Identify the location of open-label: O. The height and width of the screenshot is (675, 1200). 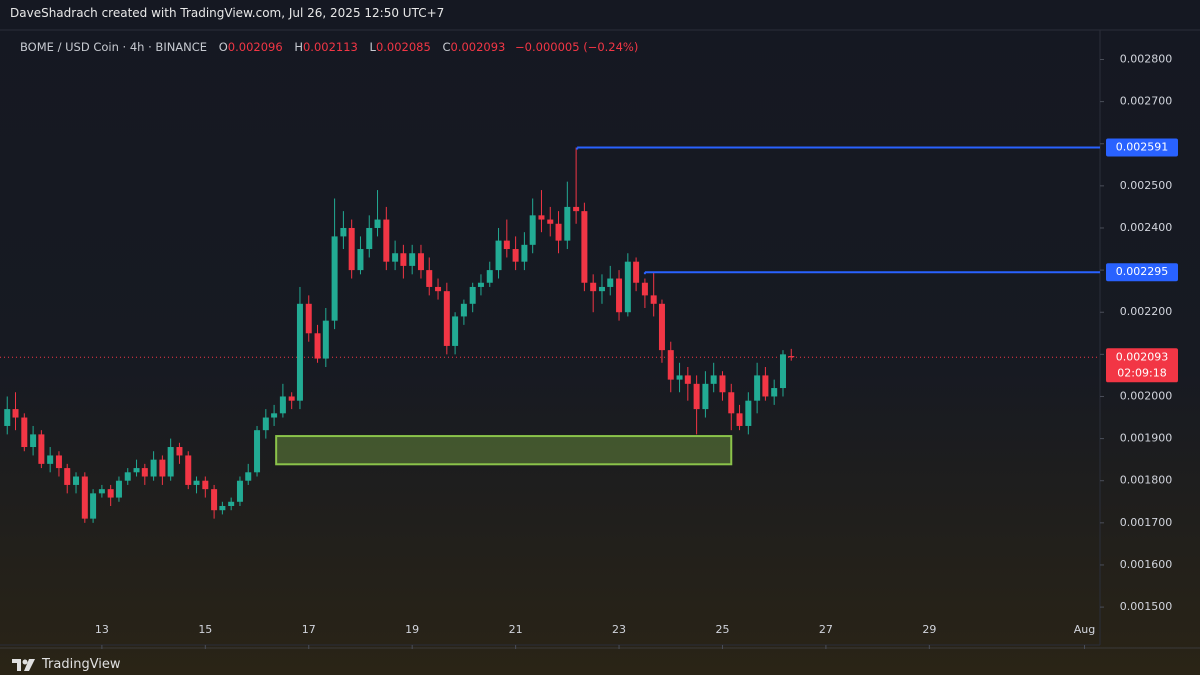
(223, 47).